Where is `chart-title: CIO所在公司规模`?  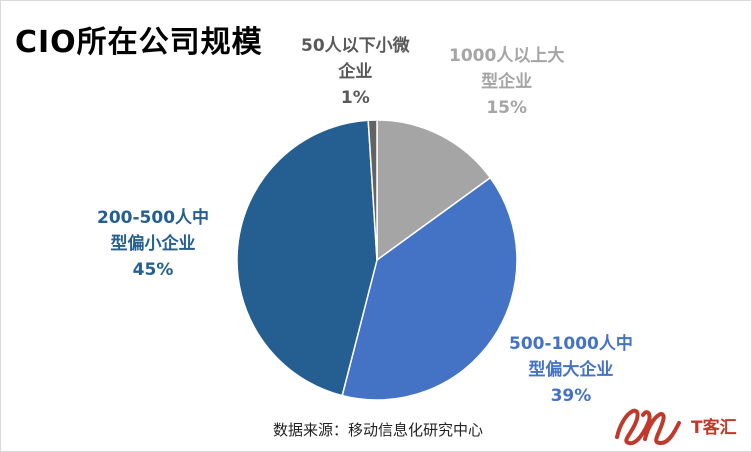
chart-title: CIO所在公司规模 is located at coordinates (139, 42).